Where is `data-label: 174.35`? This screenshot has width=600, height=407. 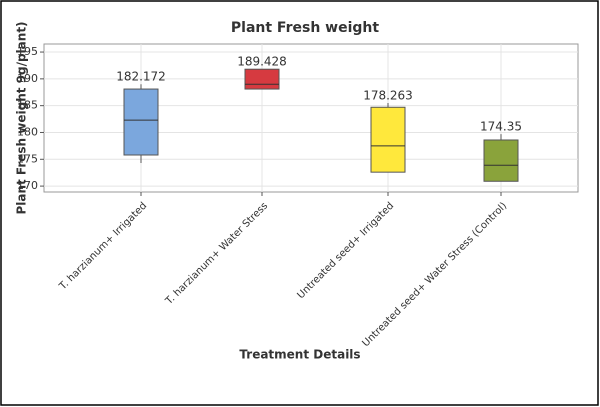
data-label: 174.35 is located at coordinates (501, 127).